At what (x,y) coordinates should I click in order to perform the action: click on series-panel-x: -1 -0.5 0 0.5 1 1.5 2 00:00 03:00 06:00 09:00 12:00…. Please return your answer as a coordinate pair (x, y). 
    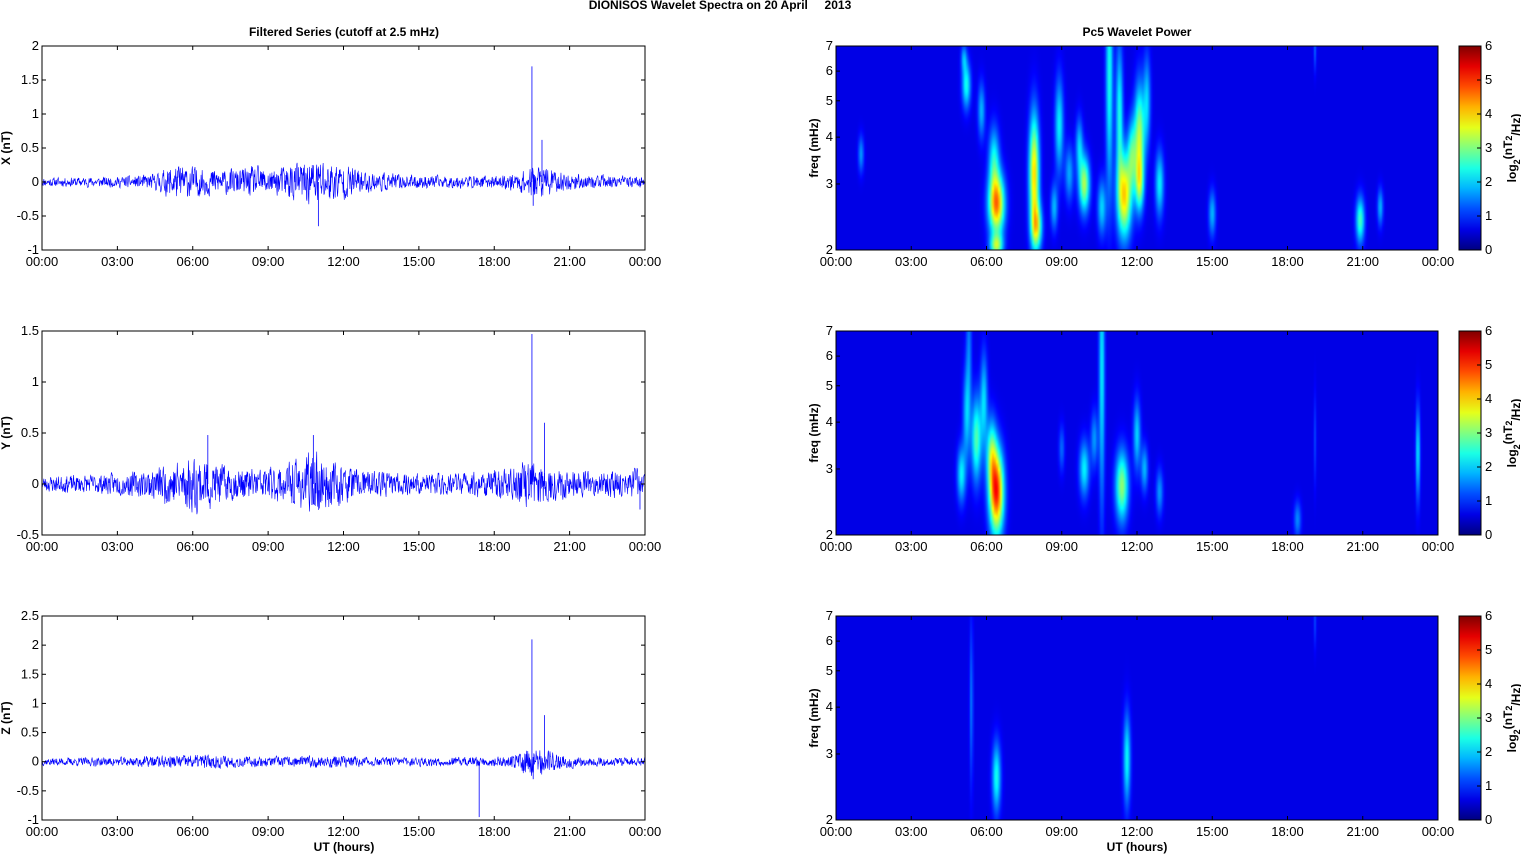
    Looking at the image, I should click on (330, 153).